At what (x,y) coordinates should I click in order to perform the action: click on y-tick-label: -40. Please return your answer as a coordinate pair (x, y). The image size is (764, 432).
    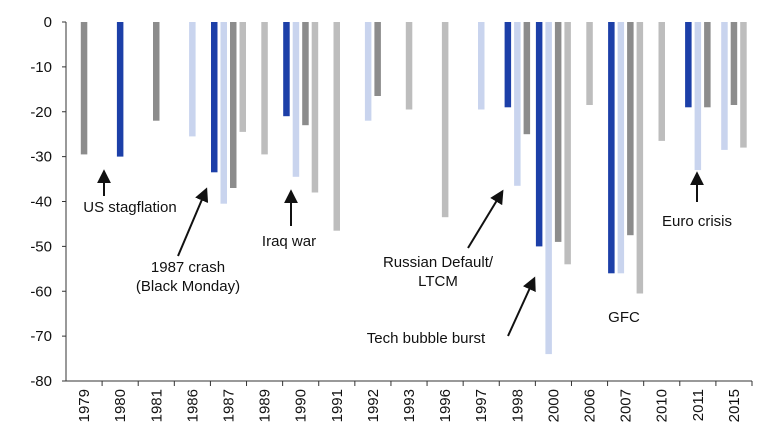
    Looking at the image, I should click on (41, 202).